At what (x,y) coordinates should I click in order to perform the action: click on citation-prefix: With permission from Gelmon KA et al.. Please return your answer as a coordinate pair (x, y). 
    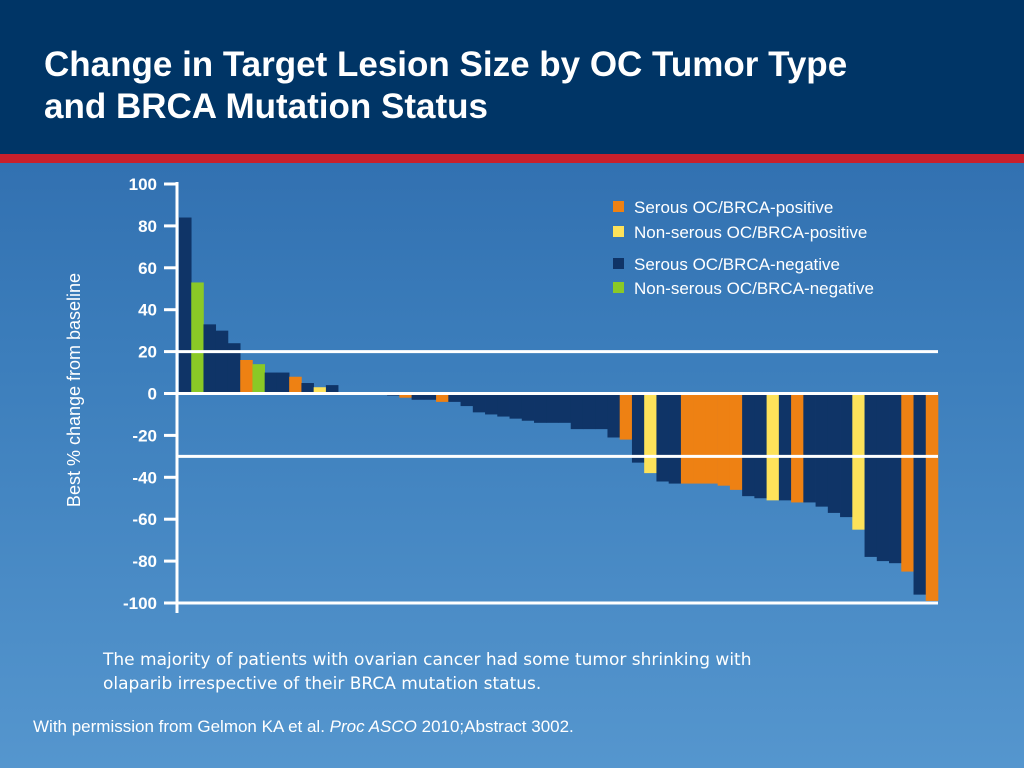
    Looking at the image, I should click on (181, 726).